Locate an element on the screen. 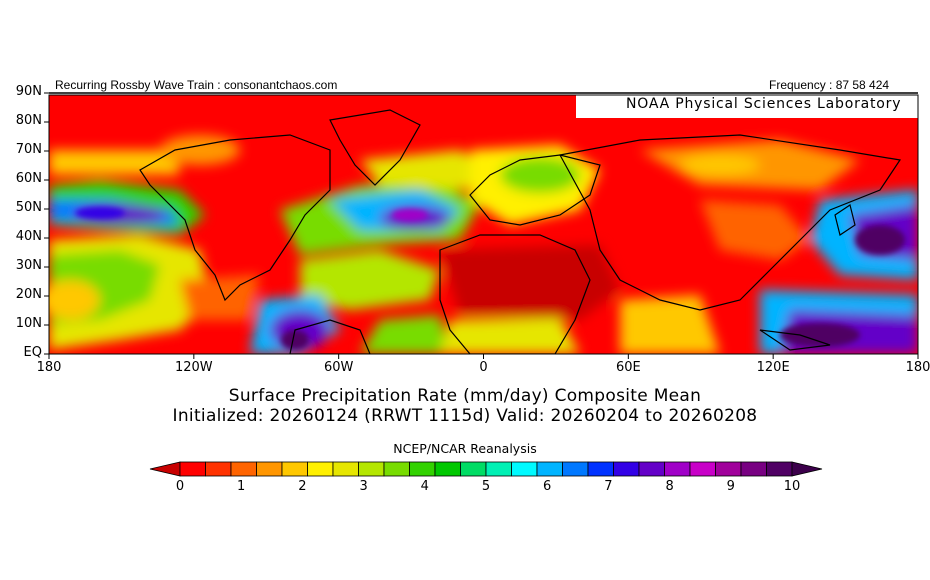 The width and height of the screenshot is (930, 580). colorbar-tick-label: 6 is located at coordinates (547, 486).